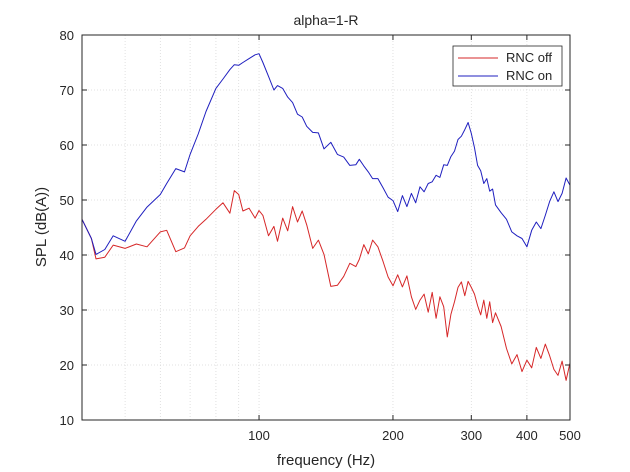 This screenshot has height=472, width=630. Describe the element at coordinates (67, 365) in the screenshot. I see `y-tick-label: 20` at that location.